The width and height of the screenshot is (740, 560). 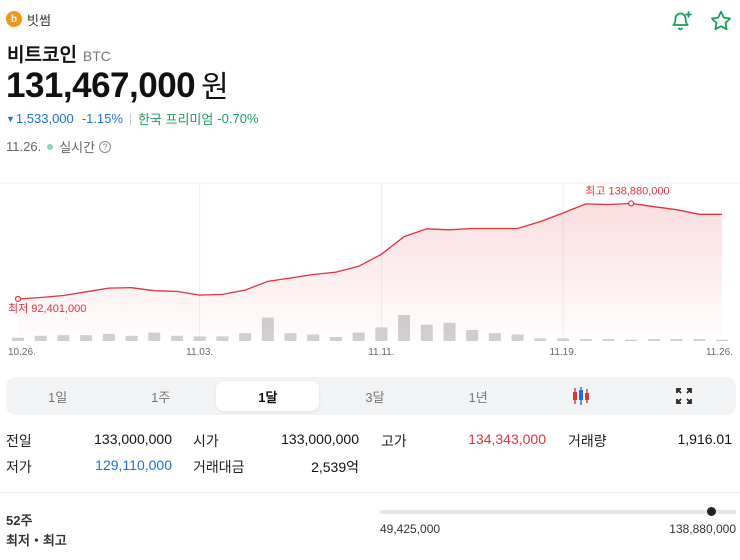 What do you see at coordinates (19, 441) in the screenshot?
I see `prev-close-label: 전일` at bounding box center [19, 441].